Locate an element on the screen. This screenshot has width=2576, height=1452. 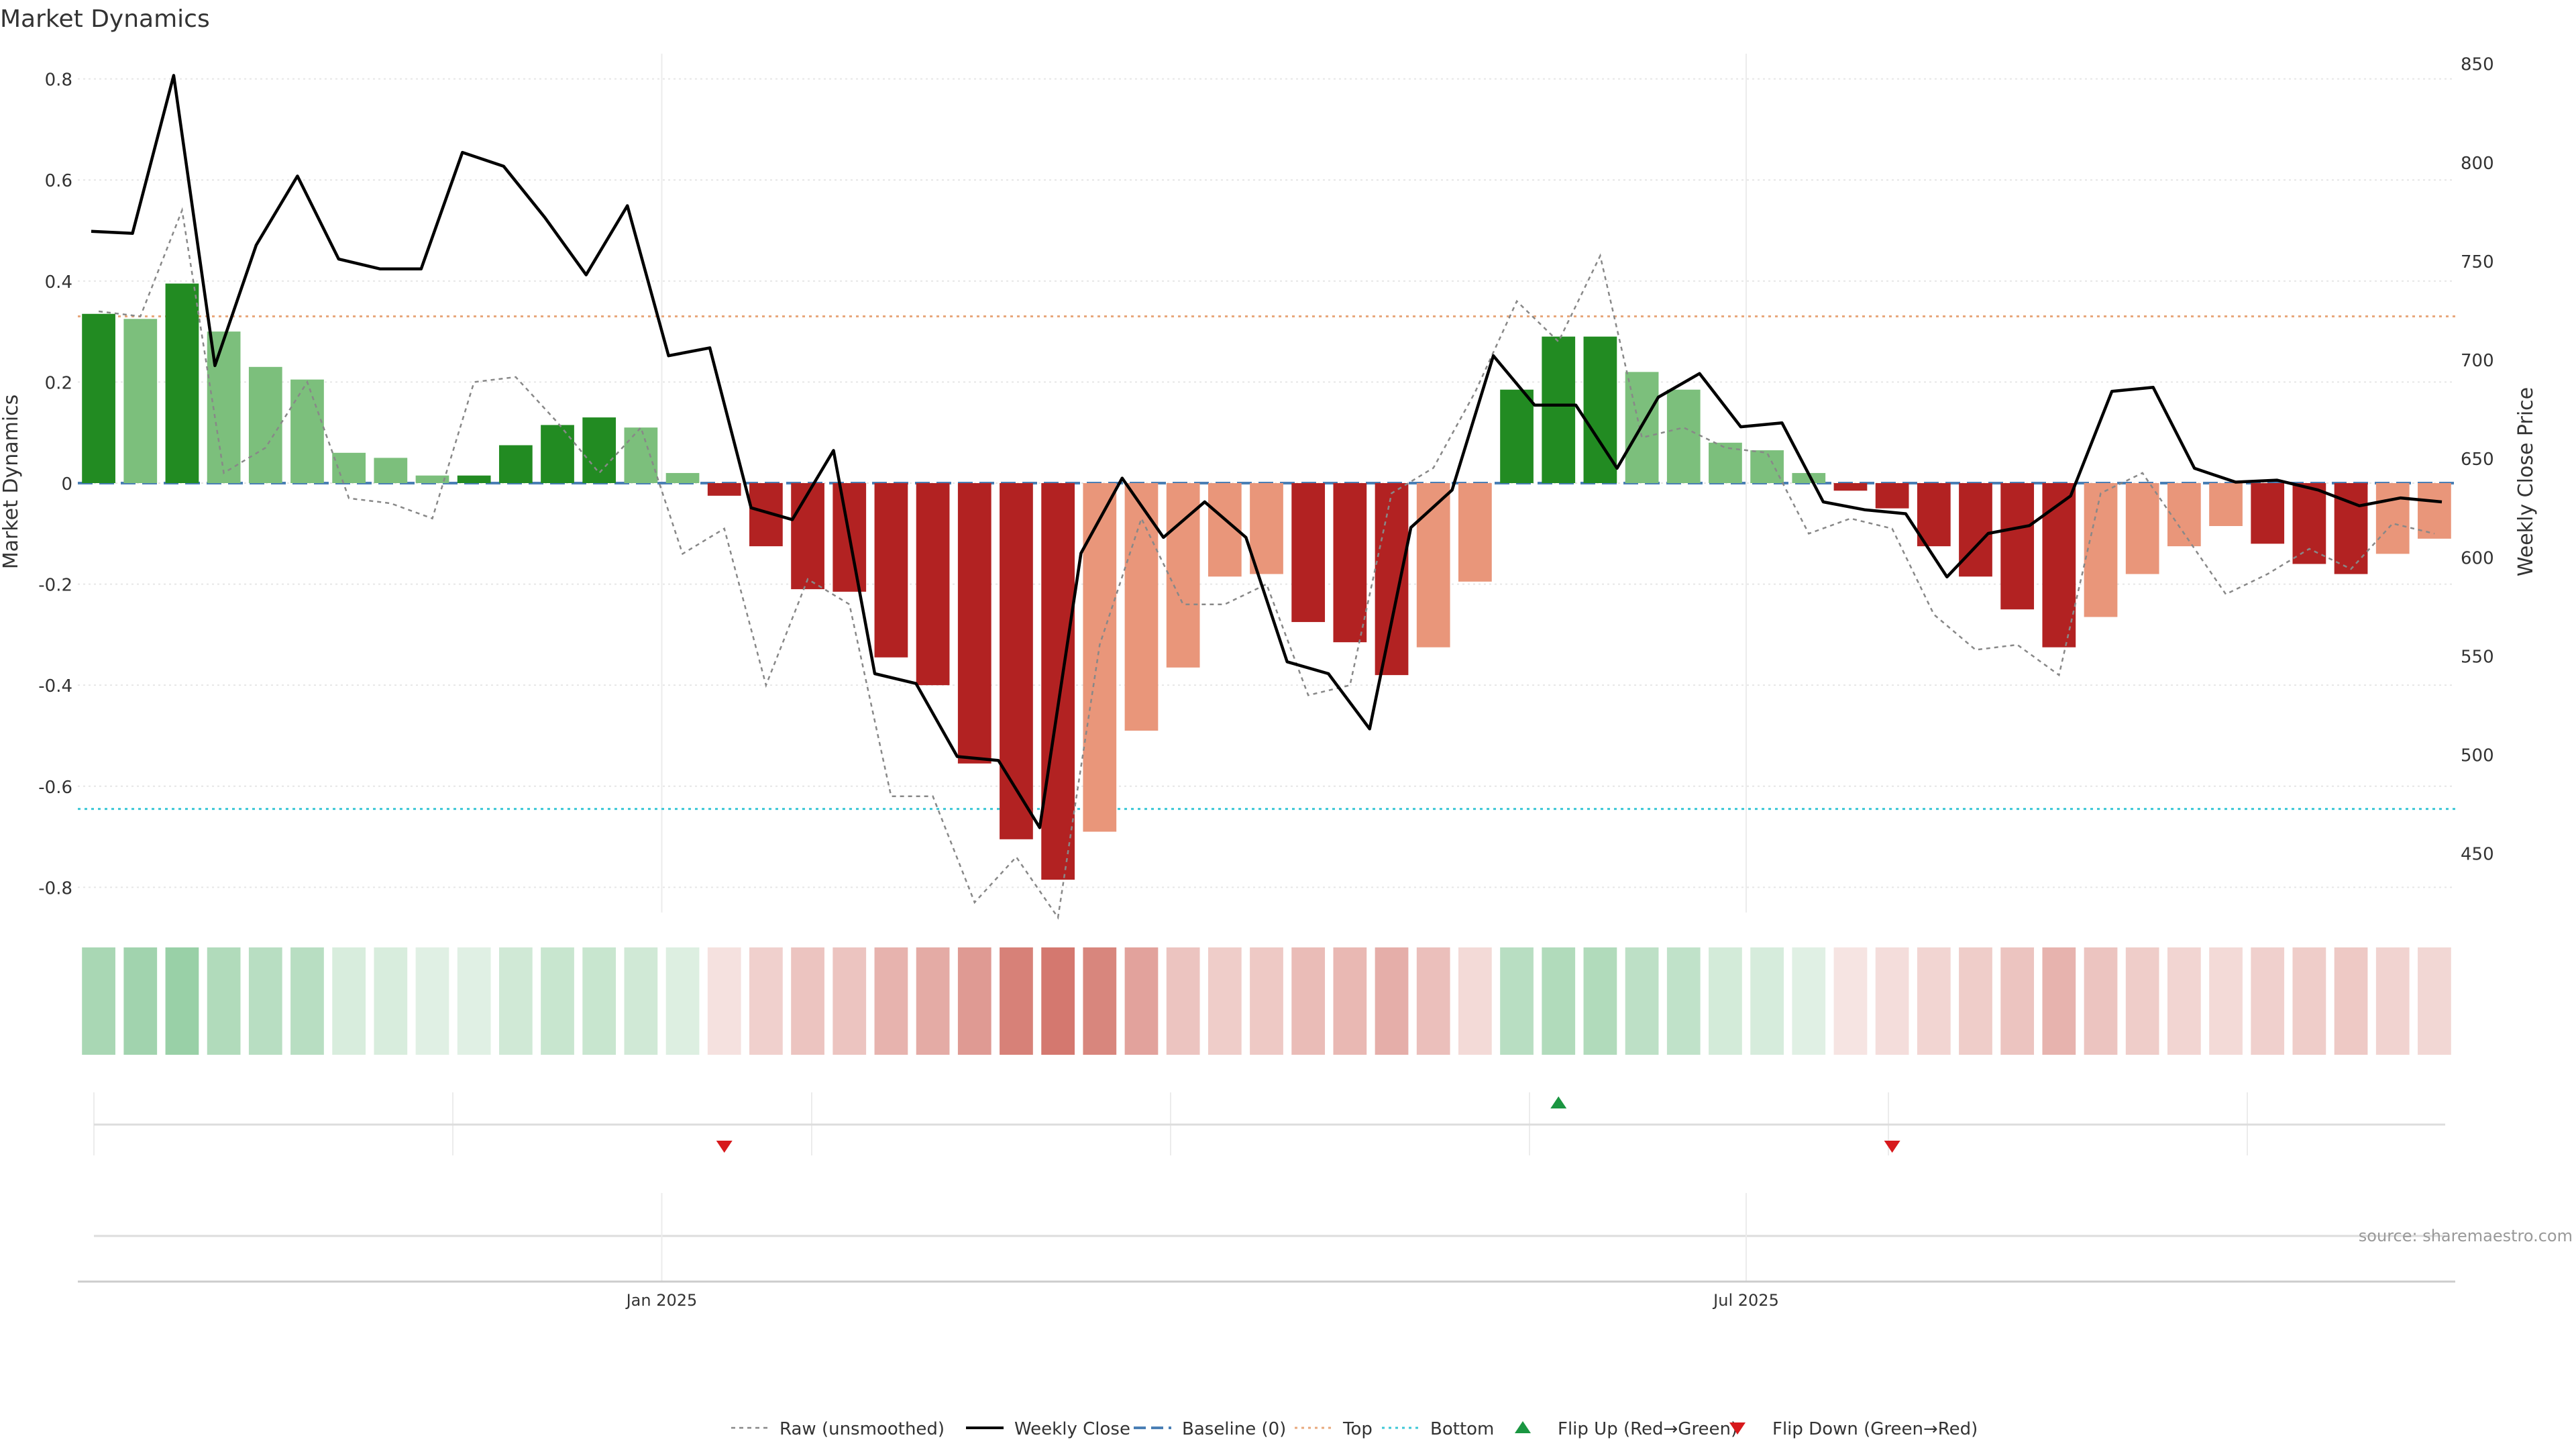
x-tick-label: Jul 2025 is located at coordinates (1745, 1301).